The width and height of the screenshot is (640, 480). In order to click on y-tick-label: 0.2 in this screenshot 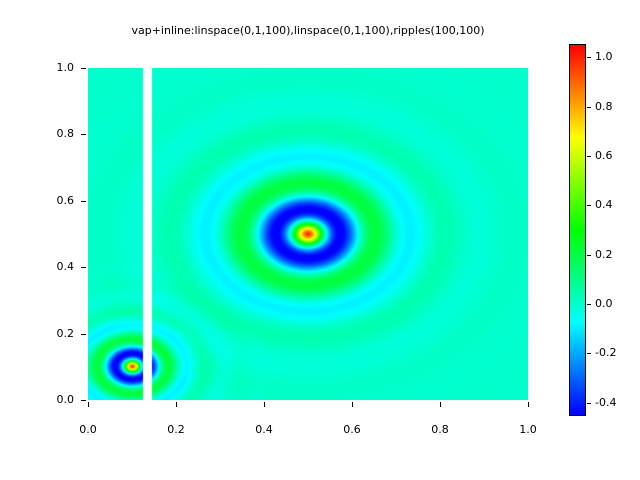, I will do `click(65, 333)`.